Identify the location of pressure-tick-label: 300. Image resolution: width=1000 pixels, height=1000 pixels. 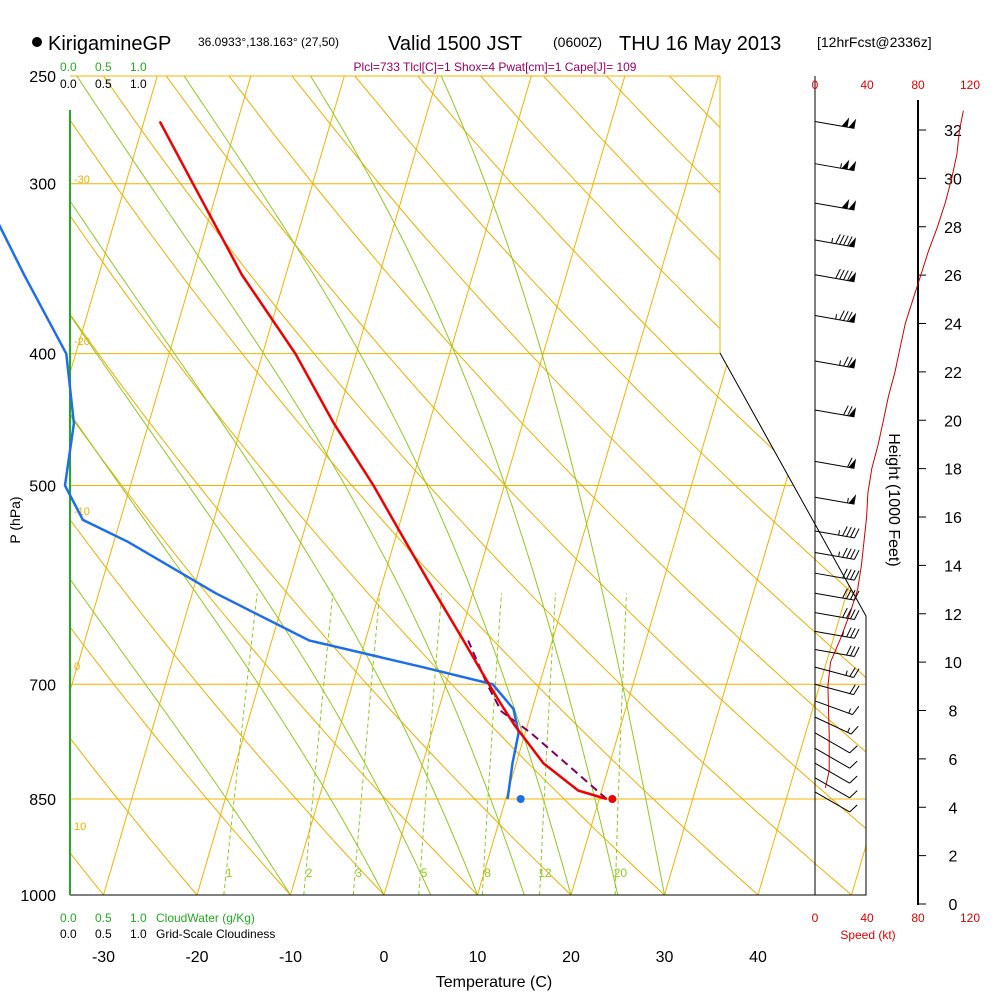
(42, 185).